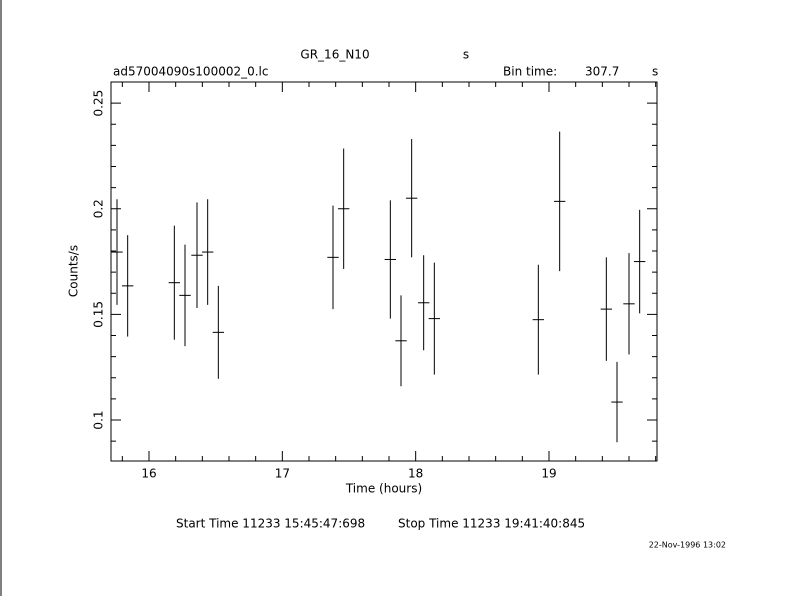  Describe the element at coordinates (282, 474) in the screenshot. I see `x-tick-label: 17` at that location.